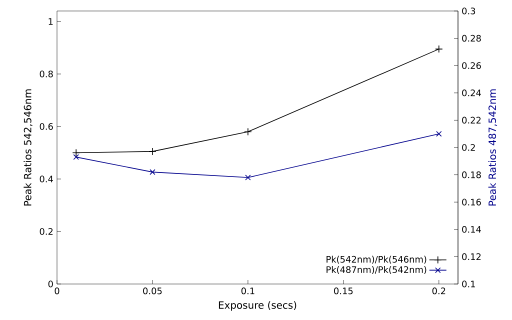 The width and height of the screenshot is (512, 320). Describe the element at coordinates (46, 231) in the screenshot. I see `y-tick-label: 0.2` at that location.